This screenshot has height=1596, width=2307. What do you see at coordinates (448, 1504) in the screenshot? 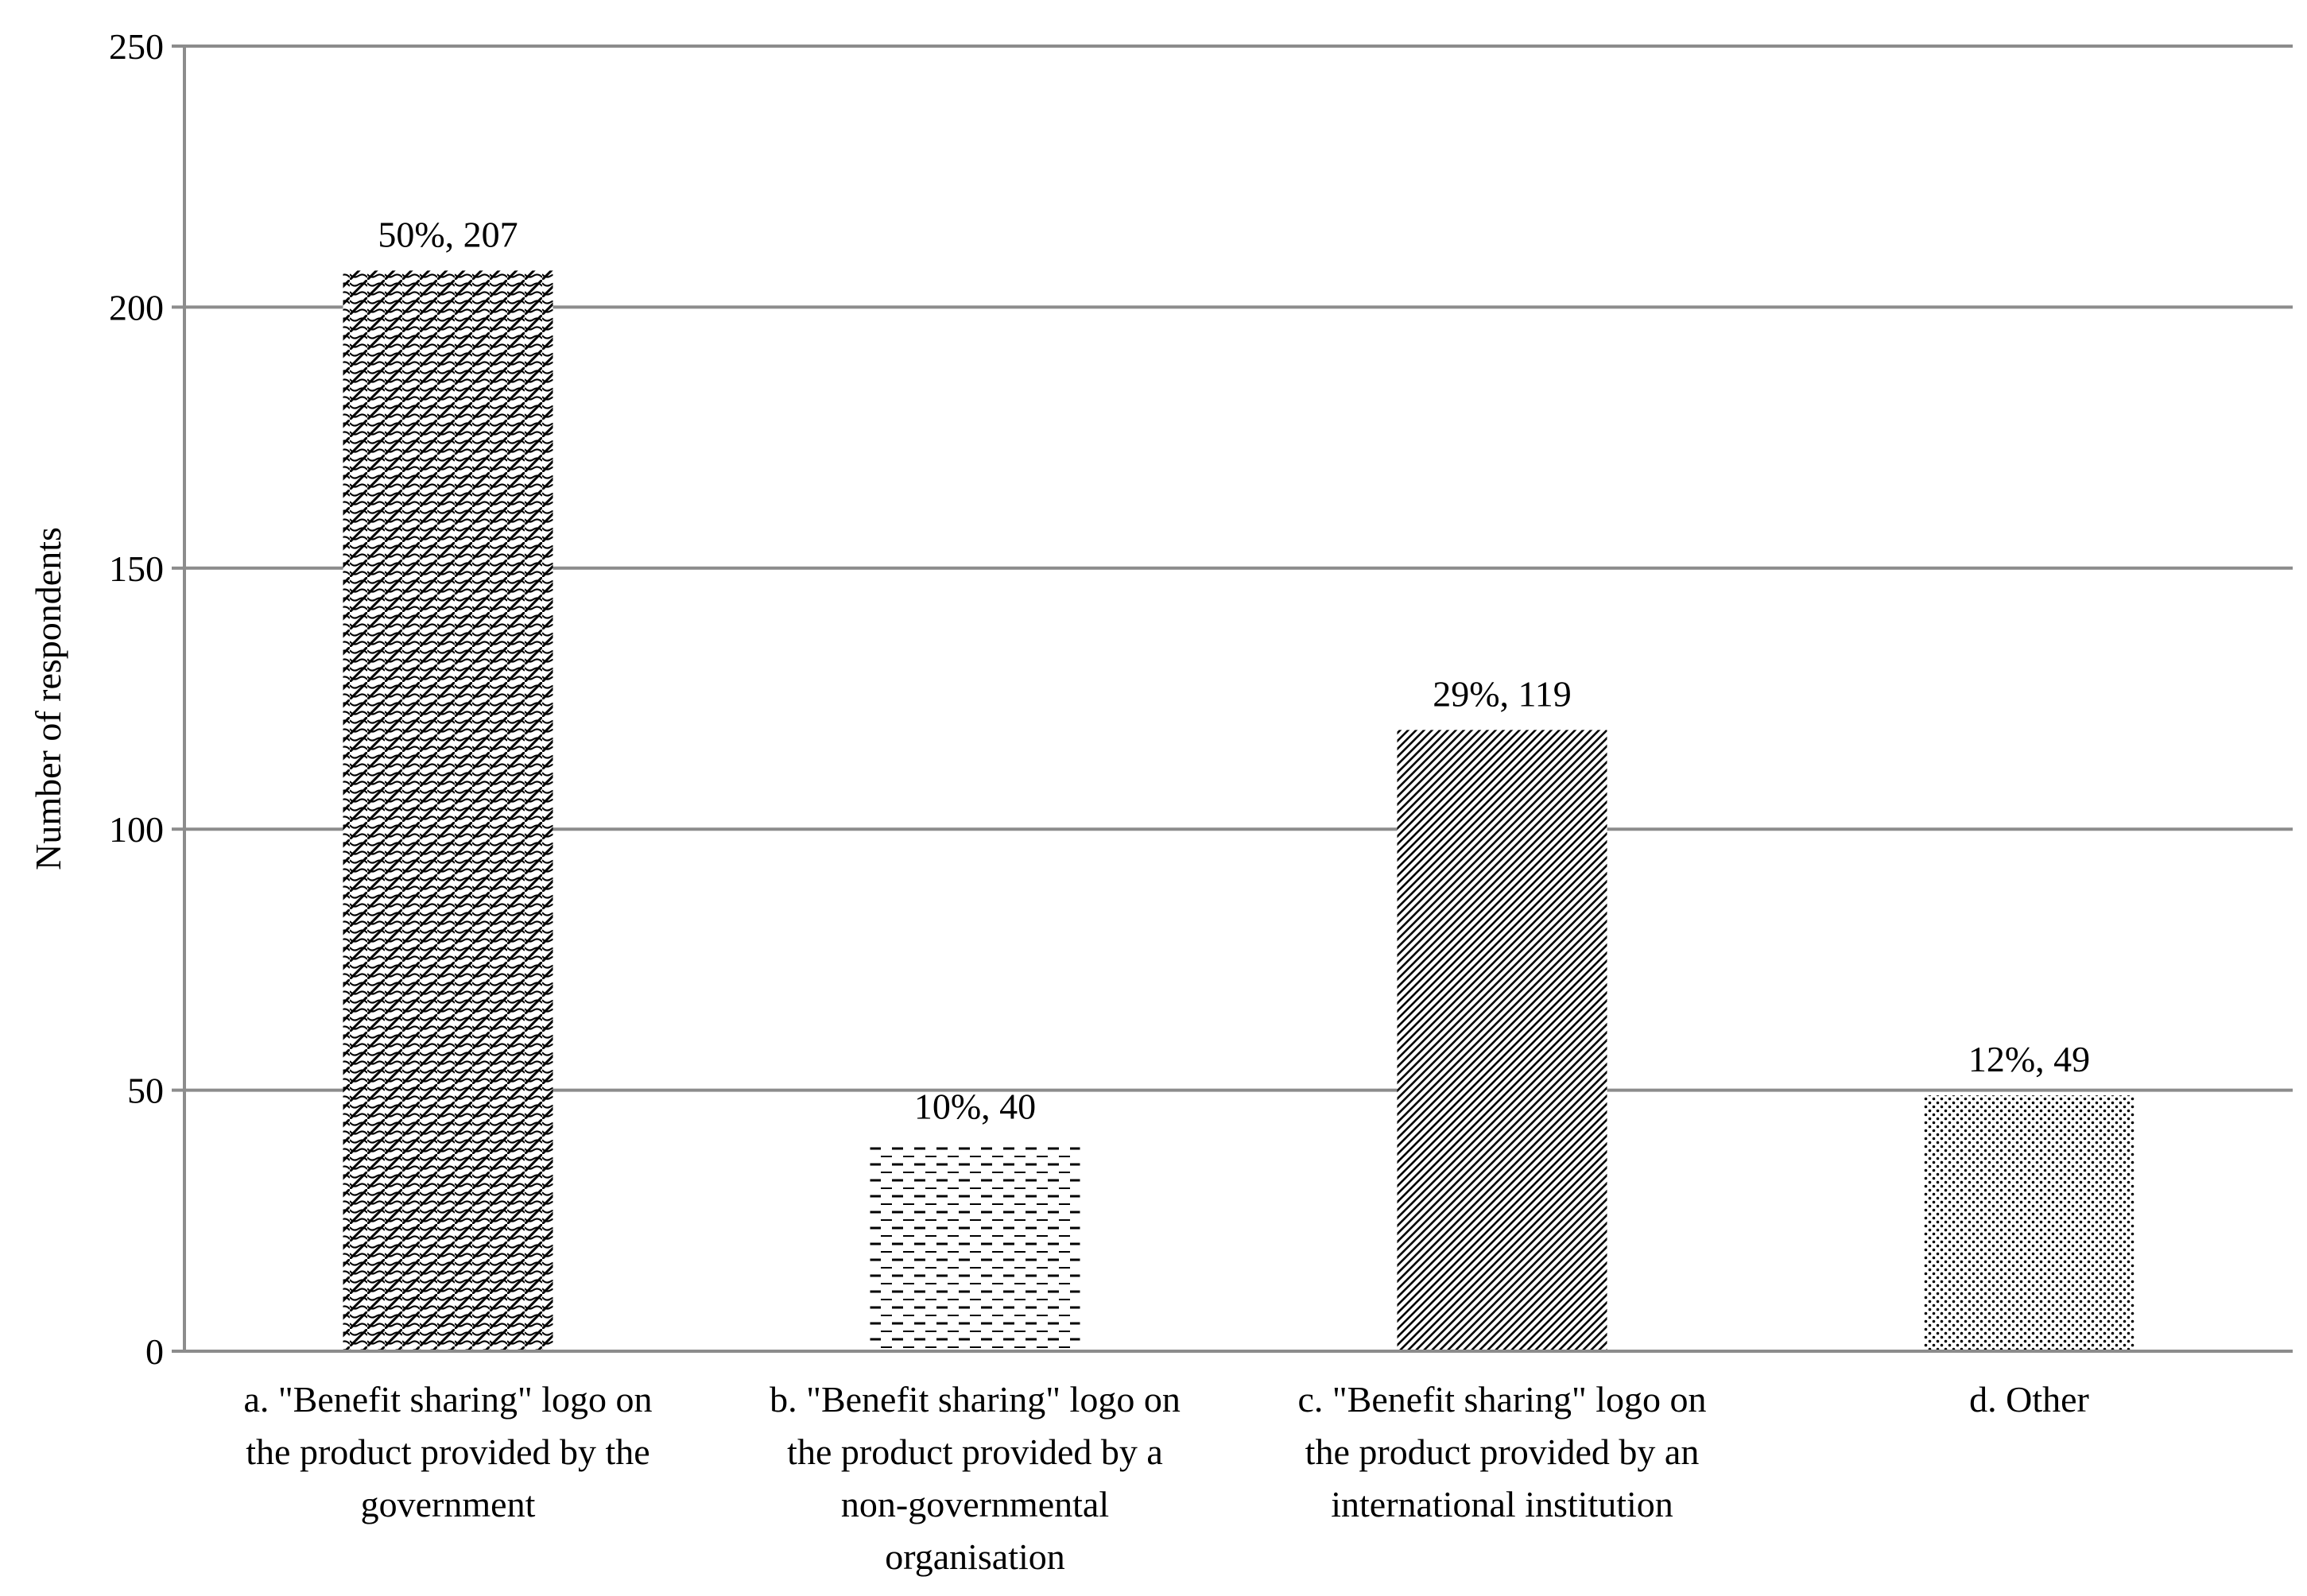
I see `x-category-label-line: government` at bounding box center [448, 1504].